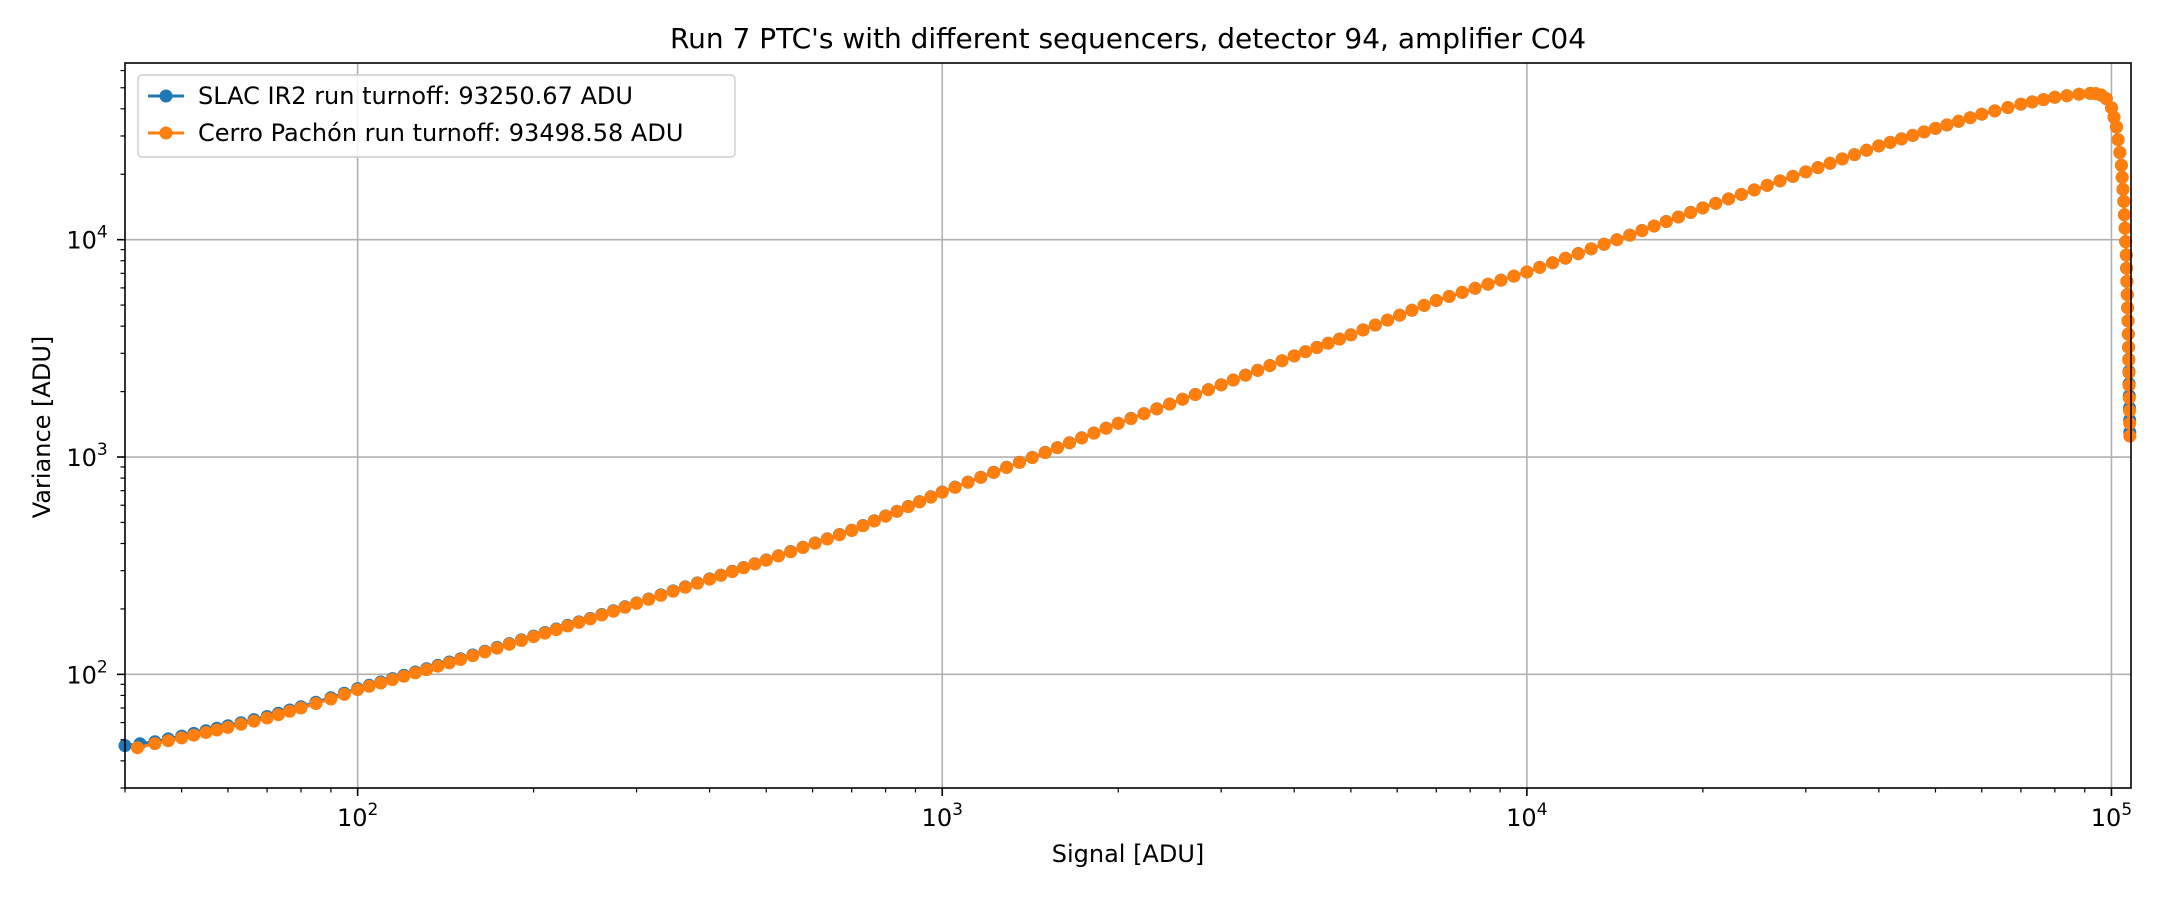  What do you see at coordinates (357, 816) in the screenshot?
I see `x-tick-label: 10²` at bounding box center [357, 816].